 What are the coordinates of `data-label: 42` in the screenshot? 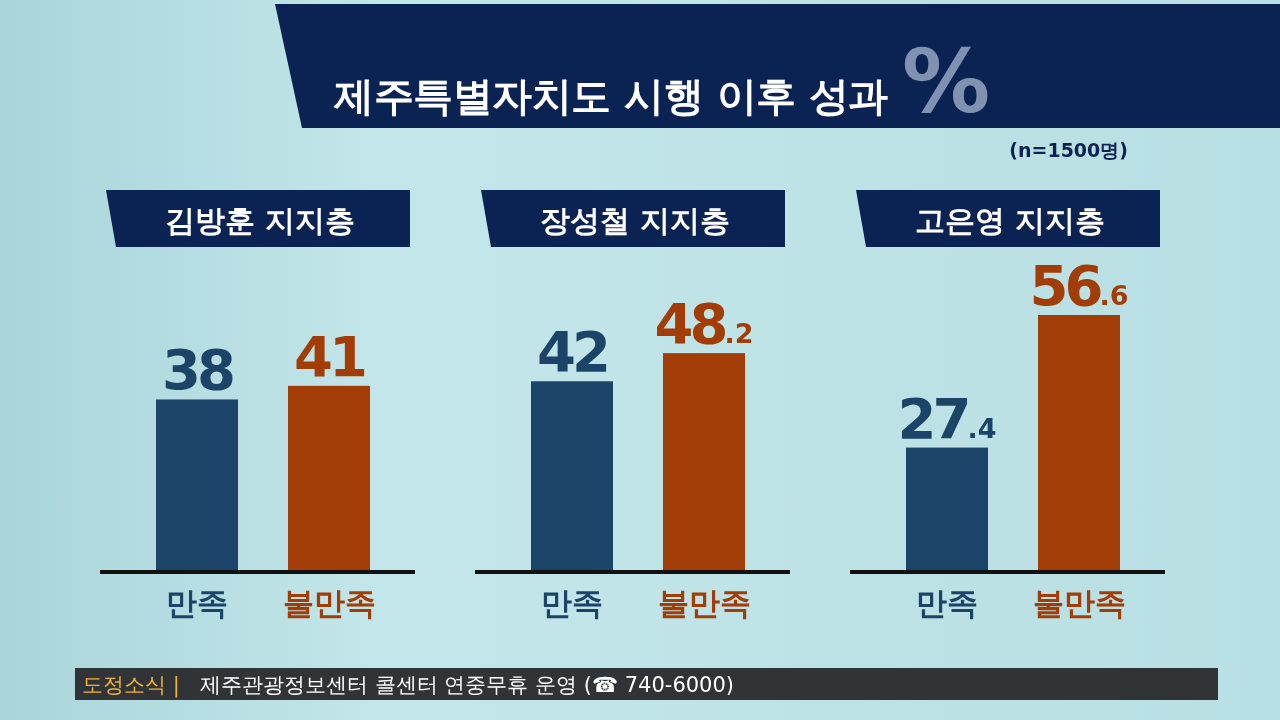 It's located at (572, 352).